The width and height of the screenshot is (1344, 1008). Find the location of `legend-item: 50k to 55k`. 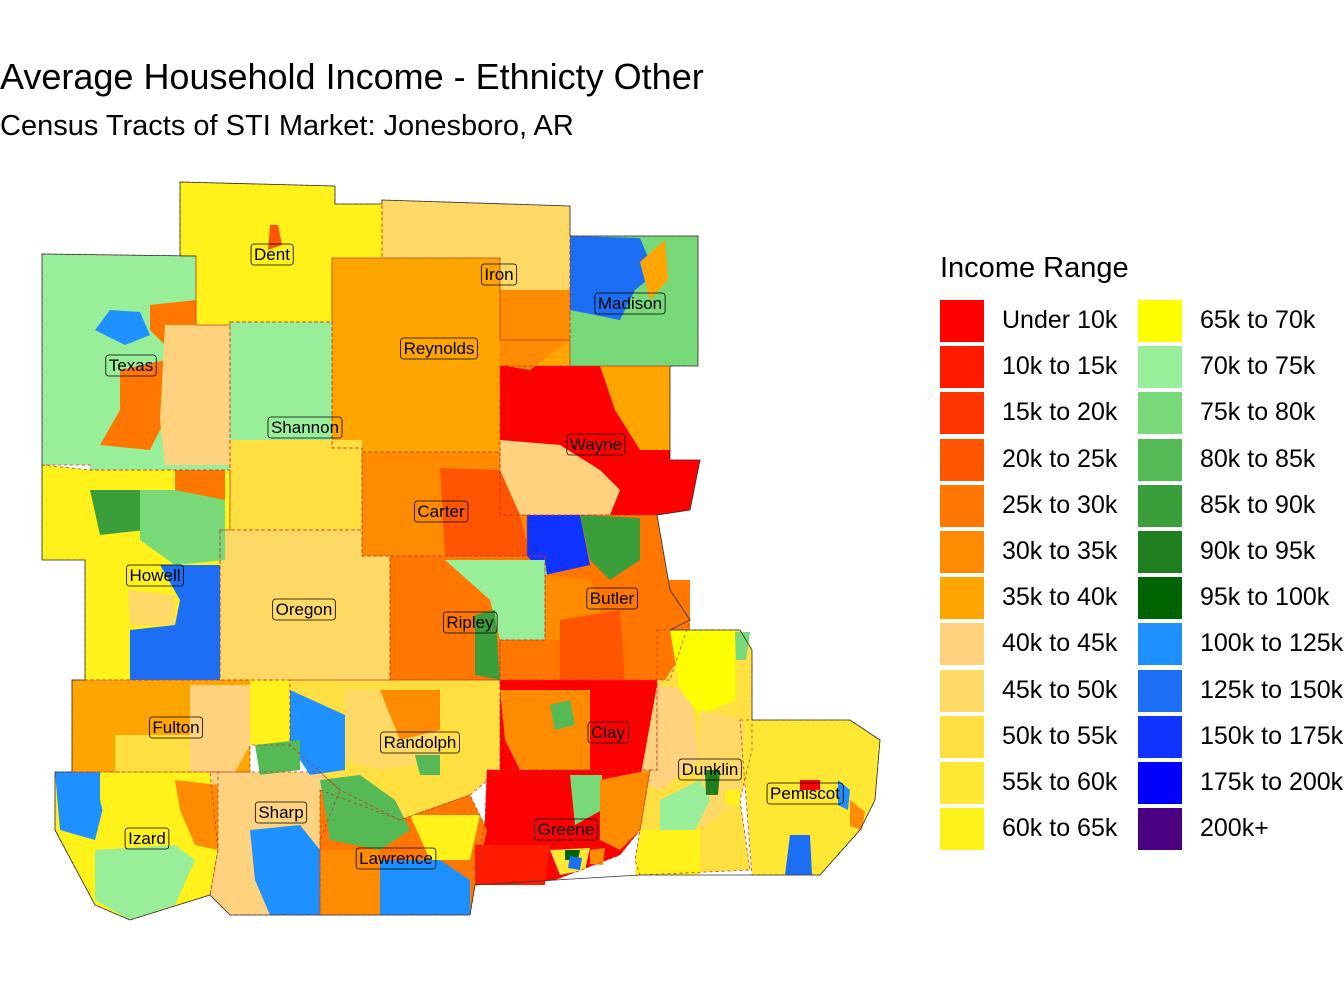

legend-item: 50k to 55k is located at coordinates (1045, 738).